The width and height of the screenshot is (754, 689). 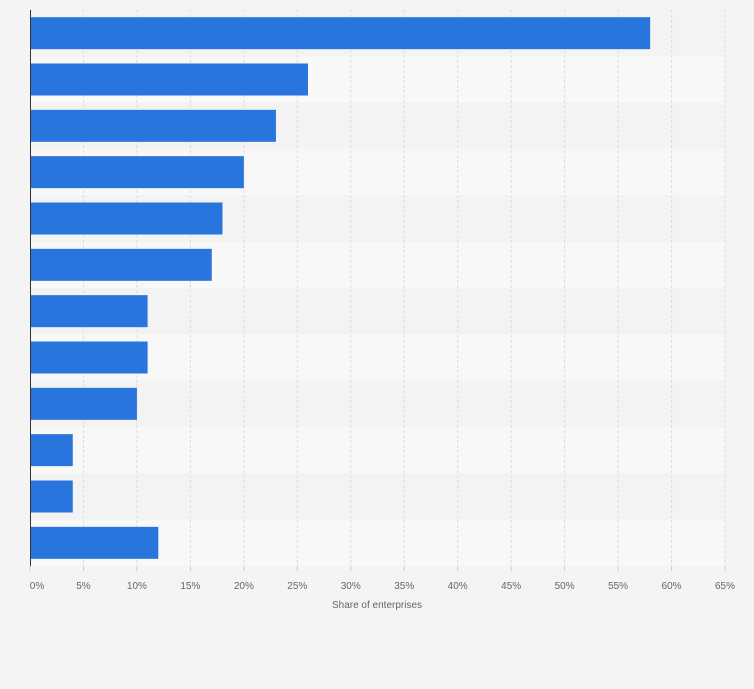 What do you see at coordinates (672, 586) in the screenshot?
I see `x-tick-label: 60%` at bounding box center [672, 586].